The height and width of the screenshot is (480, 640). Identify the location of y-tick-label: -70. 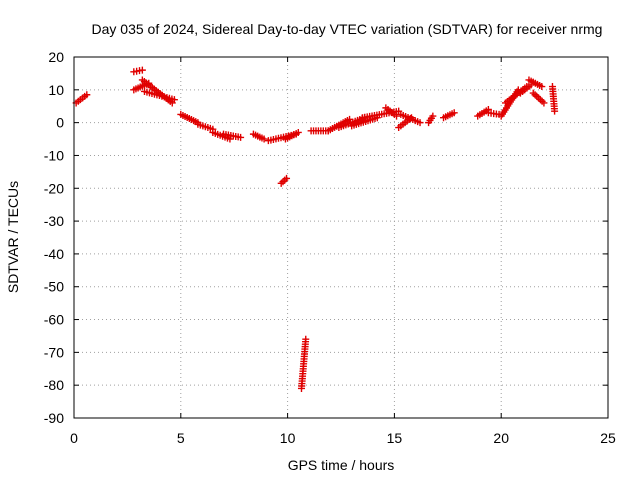
(54, 352).